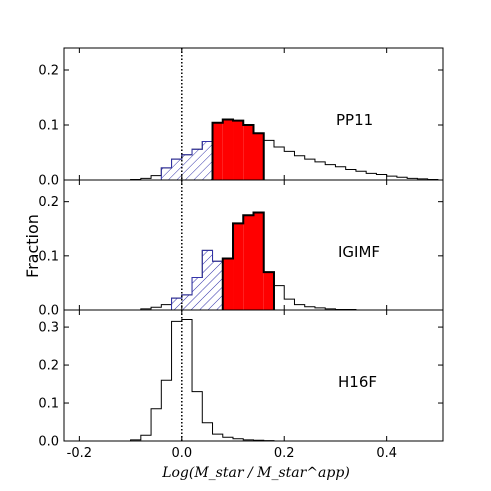  Describe the element at coordinates (386, 453) in the screenshot. I see `x-tick-label: 0.4` at that location.